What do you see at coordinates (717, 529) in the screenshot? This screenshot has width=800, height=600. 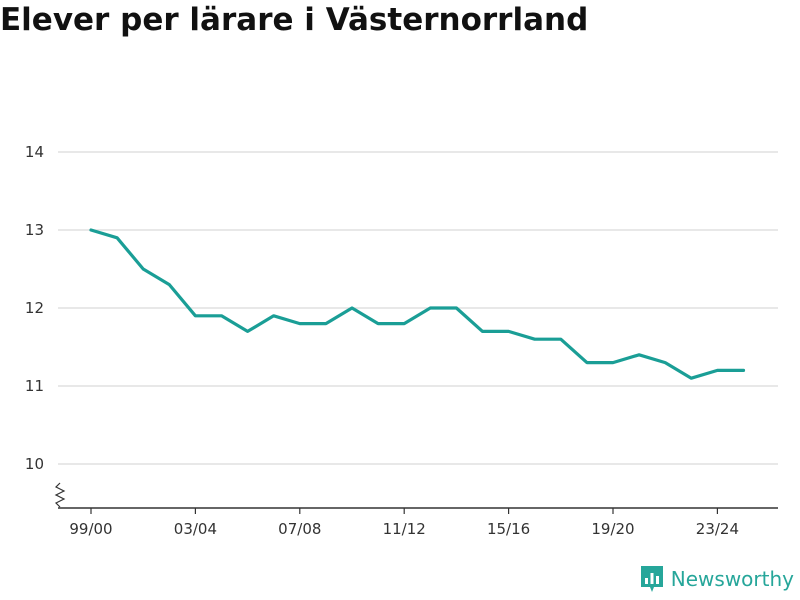 I see `x-tick-label: 23/24` at bounding box center [717, 529].